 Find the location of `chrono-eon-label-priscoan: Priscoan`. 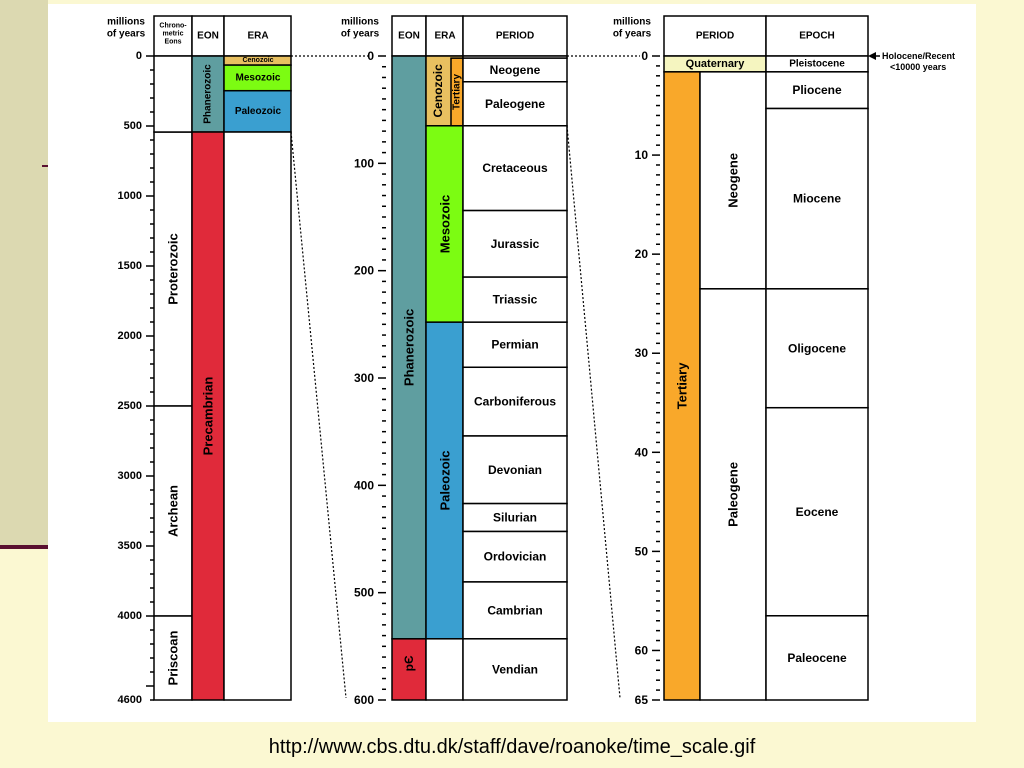

chrono-eon-label-priscoan: Priscoan is located at coordinates (173, 657).